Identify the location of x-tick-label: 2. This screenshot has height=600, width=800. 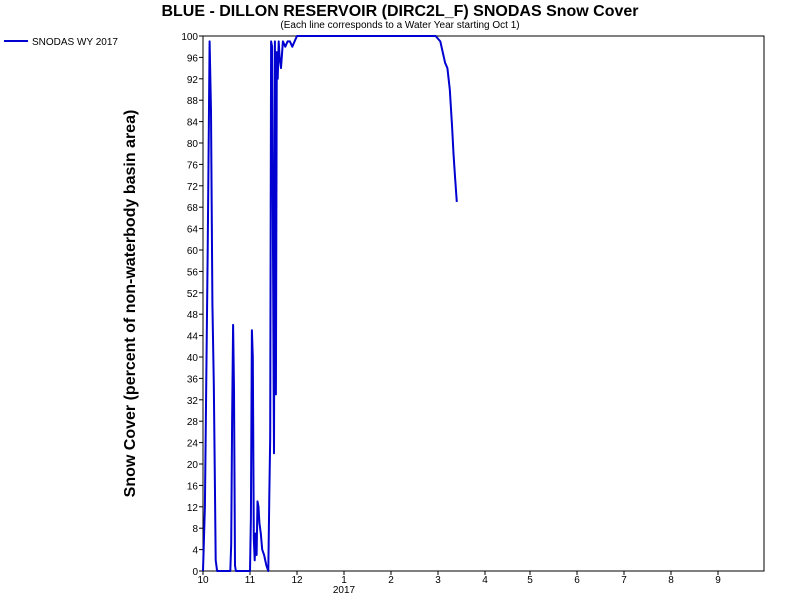
(391, 580).